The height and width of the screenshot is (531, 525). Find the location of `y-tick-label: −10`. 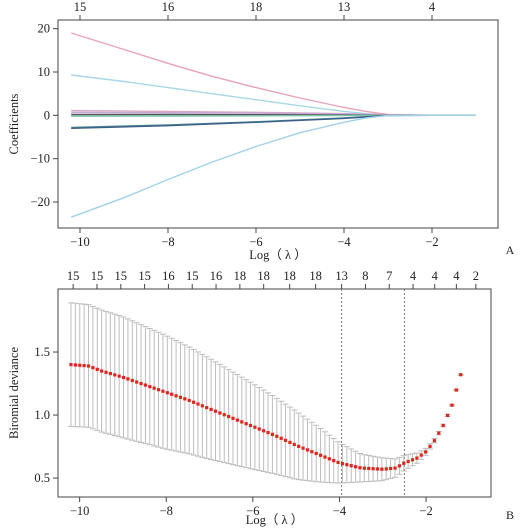

y-tick-label: −10 is located at coordinates (40, 159).